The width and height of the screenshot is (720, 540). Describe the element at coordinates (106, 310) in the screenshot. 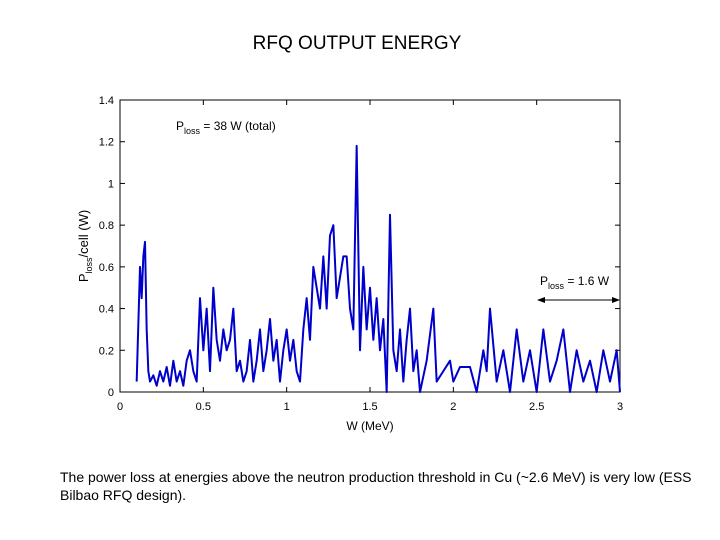

I see `y-tick-label: 0.4` at that location.